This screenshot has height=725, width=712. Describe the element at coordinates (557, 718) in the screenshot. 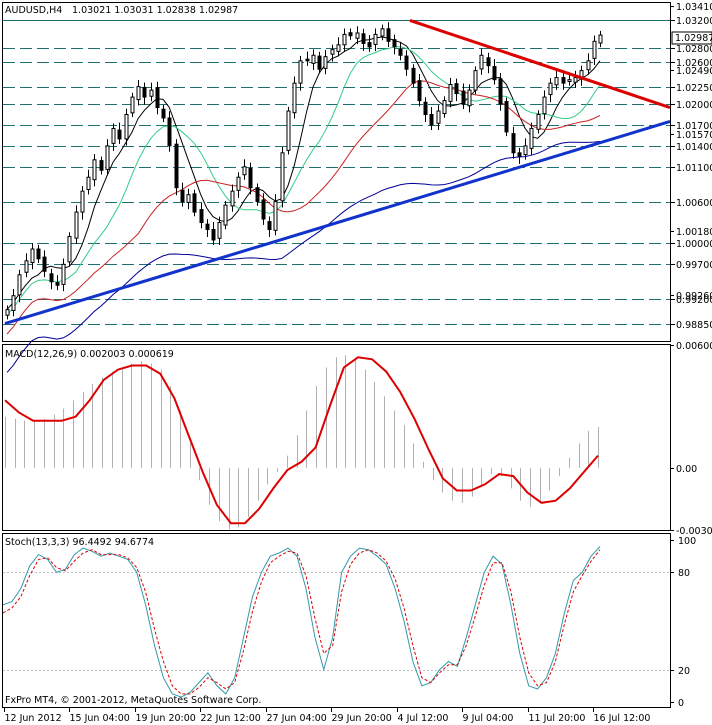

I see `x-tick-label: 11 Jul 20:00` at that location.